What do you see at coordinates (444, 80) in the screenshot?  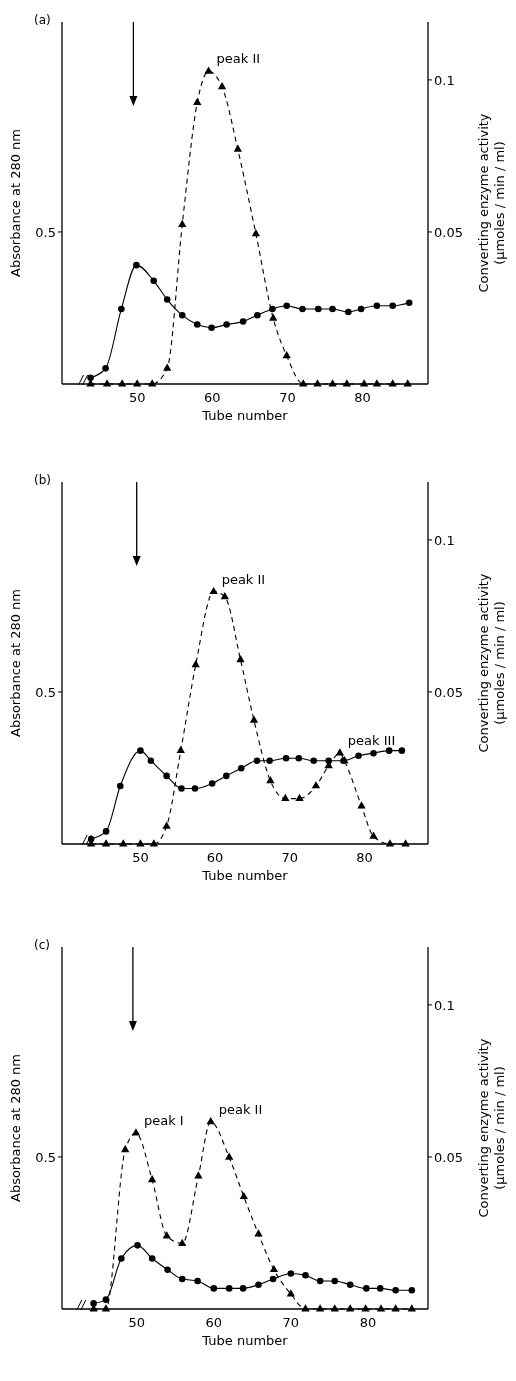 I see `text: 0.1` at bounding box center [444, 80].